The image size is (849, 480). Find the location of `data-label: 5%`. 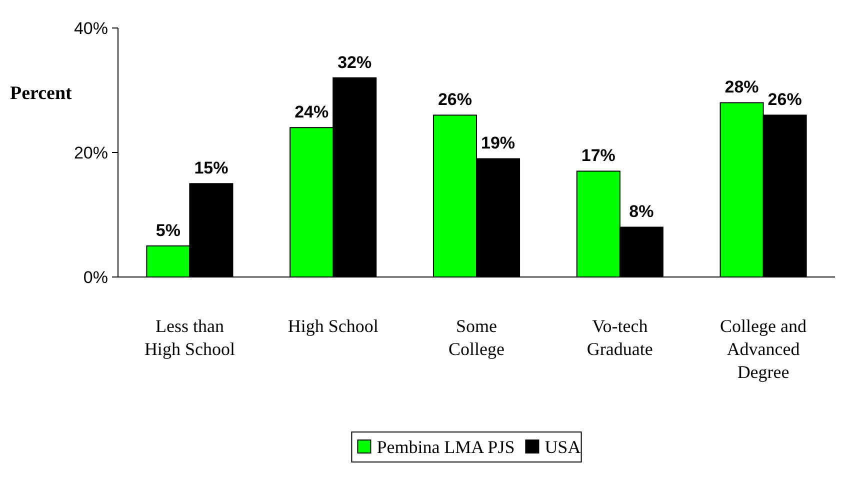

data-label: 5% is located at coordinates (168, 230).